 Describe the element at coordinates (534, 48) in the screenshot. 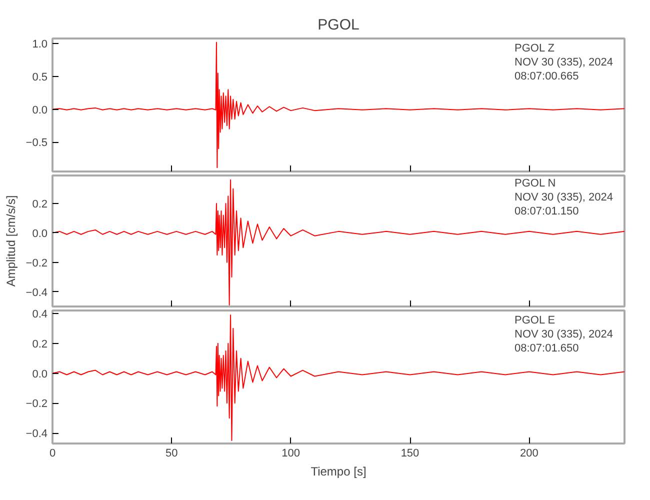

I see `annotation: PGOL Z` at that location.